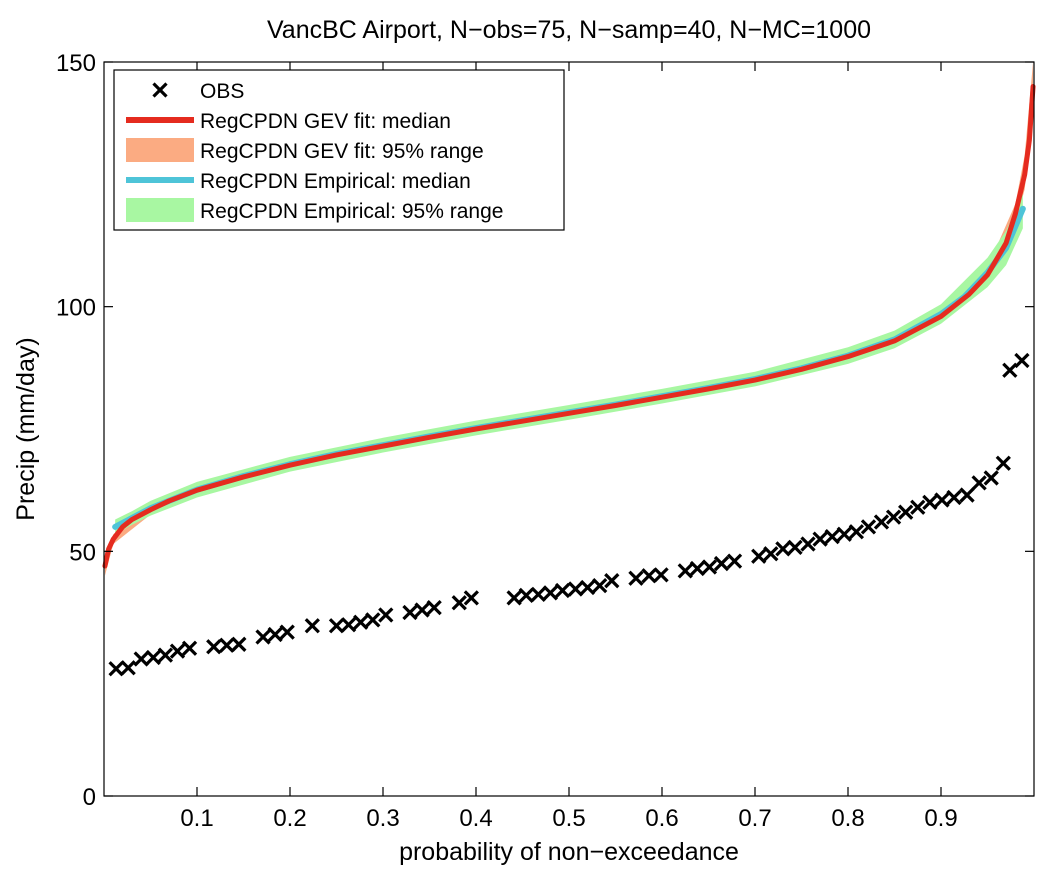  What do you see at coordinates (569, 852) in the screenshot?
I see `x-axis-label: probability of non−exceedance` at bounding box center [569, 852].